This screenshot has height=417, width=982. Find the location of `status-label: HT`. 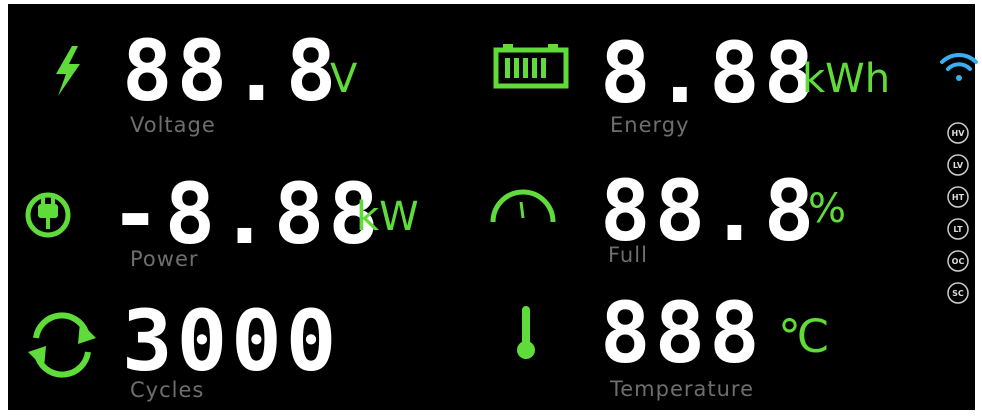

status-label: HT is located at coordinates (958, 197).